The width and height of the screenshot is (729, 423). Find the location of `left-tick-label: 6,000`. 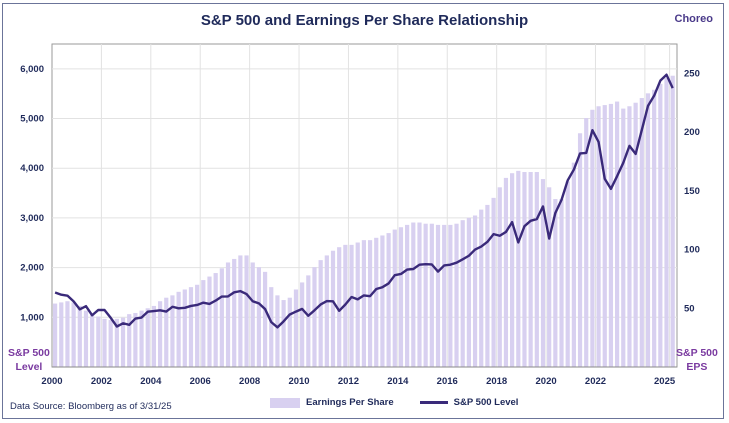

left-tick-label: 6,000 is located at coordinates (32, 69).